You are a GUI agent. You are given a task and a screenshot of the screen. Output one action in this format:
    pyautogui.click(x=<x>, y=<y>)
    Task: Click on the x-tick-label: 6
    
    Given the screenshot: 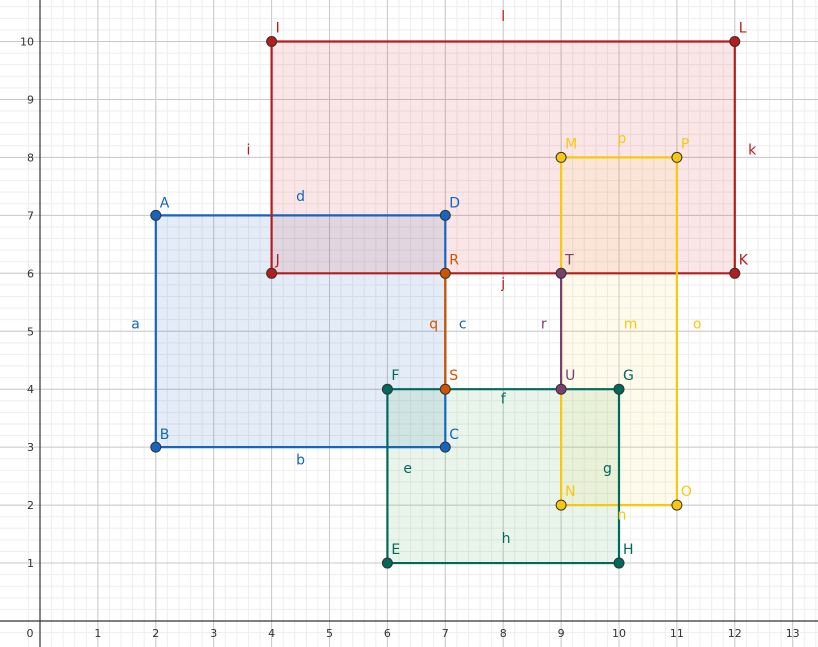 What is the action you would take?
    pyautogui.click(x=387, y=633)
    